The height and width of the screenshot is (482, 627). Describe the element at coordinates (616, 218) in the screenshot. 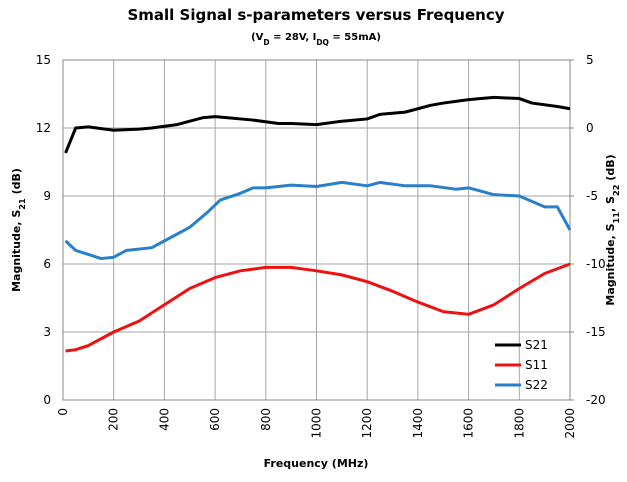

I see `label-part: 11` at that location.